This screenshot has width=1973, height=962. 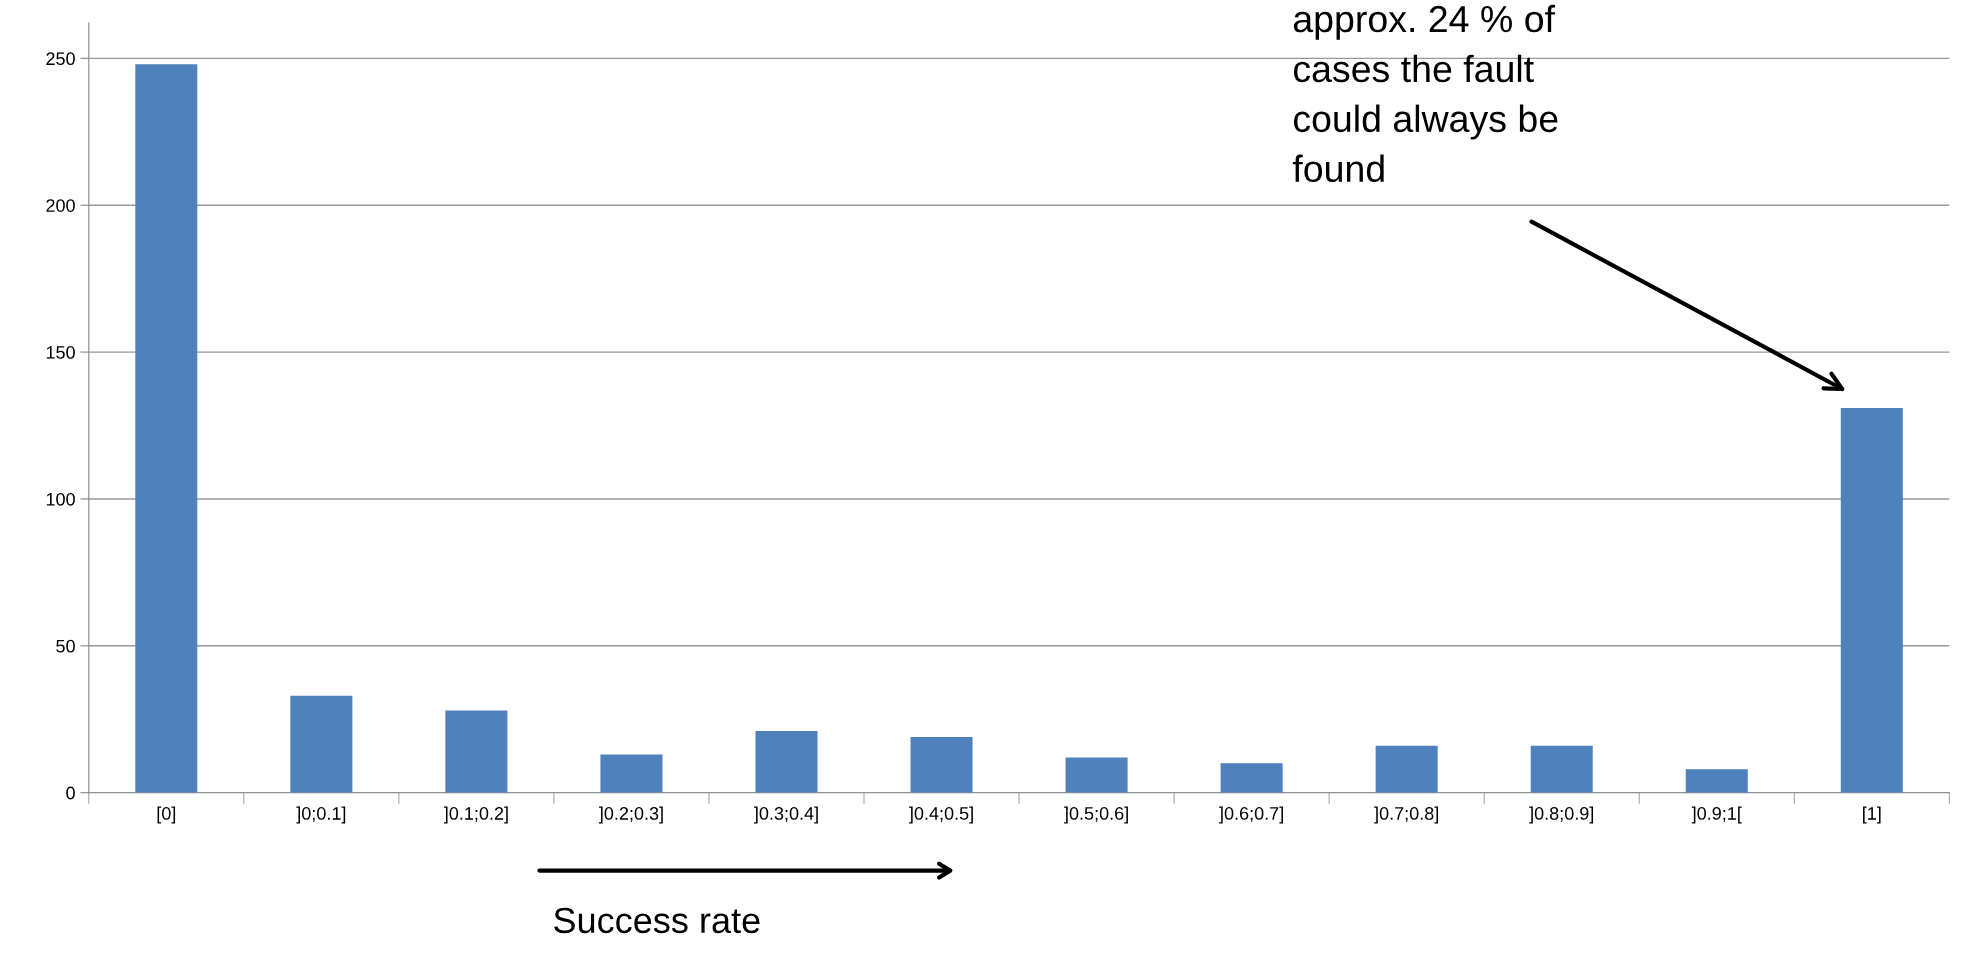 What do you see at coordinates (941, 815) in the screenshot?
I see `x-tick-label: ]0.4;0.5]` at bounding box center [941, 815].